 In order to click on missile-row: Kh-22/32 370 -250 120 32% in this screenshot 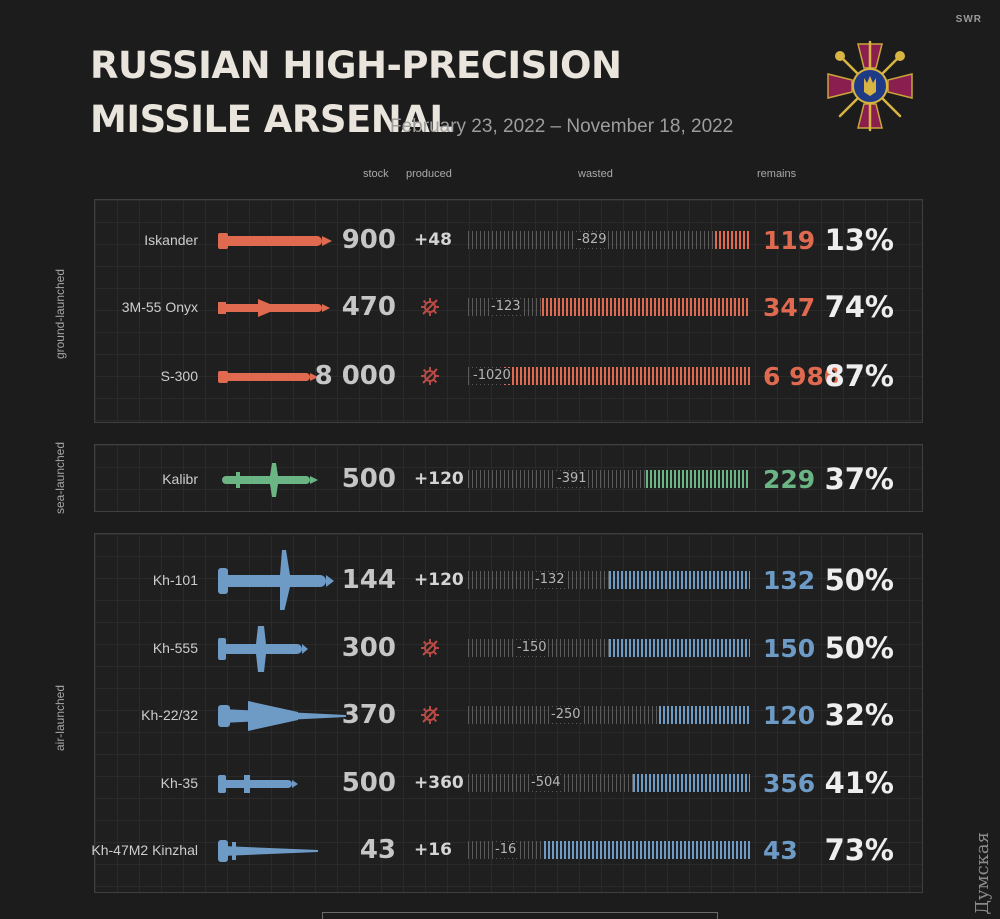, I will do `click(500, 715)`.